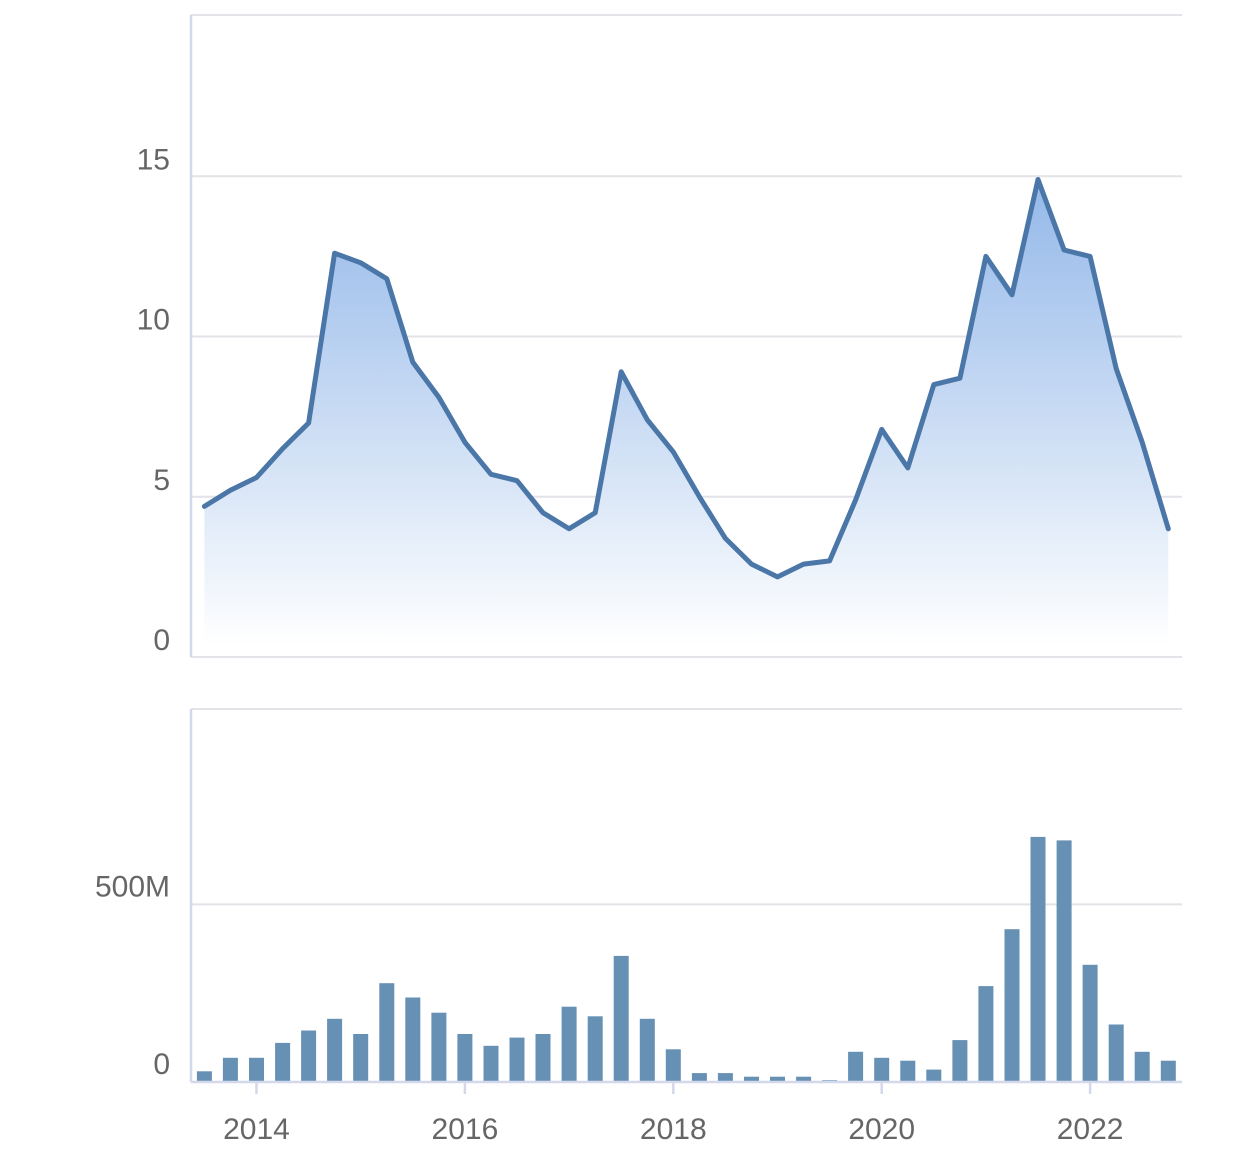  What do you see at coordinates (132, 886) in the screenshot?
I see `y-tick-label: 500M` at bounding box center [132, 886].